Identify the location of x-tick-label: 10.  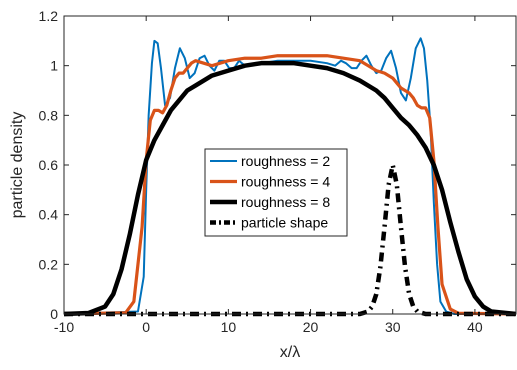
(229, 327).